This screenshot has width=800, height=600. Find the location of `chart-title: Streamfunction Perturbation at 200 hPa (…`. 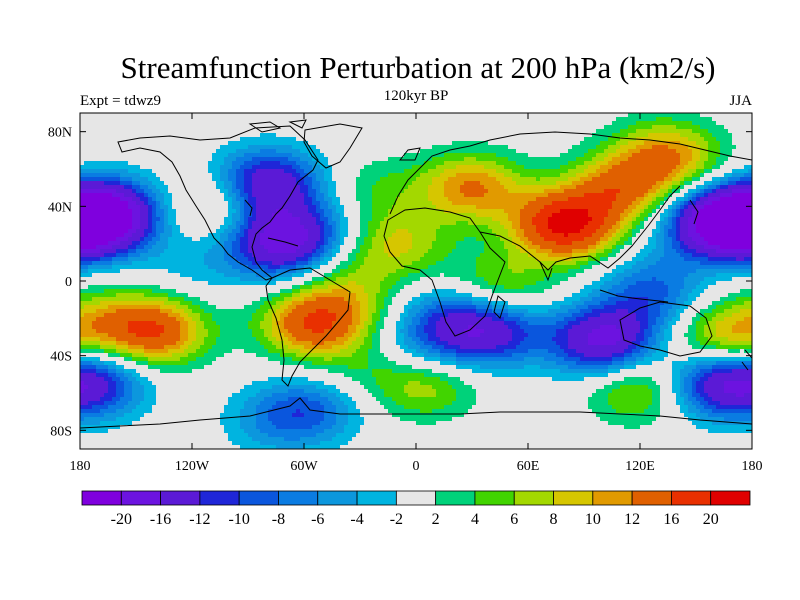

chart-title: Streamfunction Perturbation at 200 hPa (… is located at coordinates (418, 67).